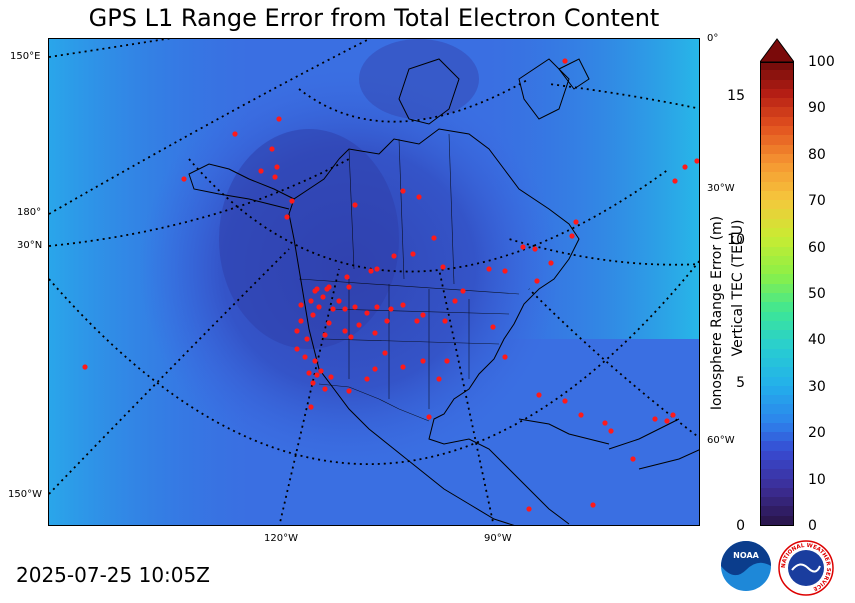 The width and height of the screenshot is (855, 603). What do you see at coordinates (113, 575) in the screenshot?
I see `timestamp: 2025-07-25 10:05Z` at bounding box center [113, 575].